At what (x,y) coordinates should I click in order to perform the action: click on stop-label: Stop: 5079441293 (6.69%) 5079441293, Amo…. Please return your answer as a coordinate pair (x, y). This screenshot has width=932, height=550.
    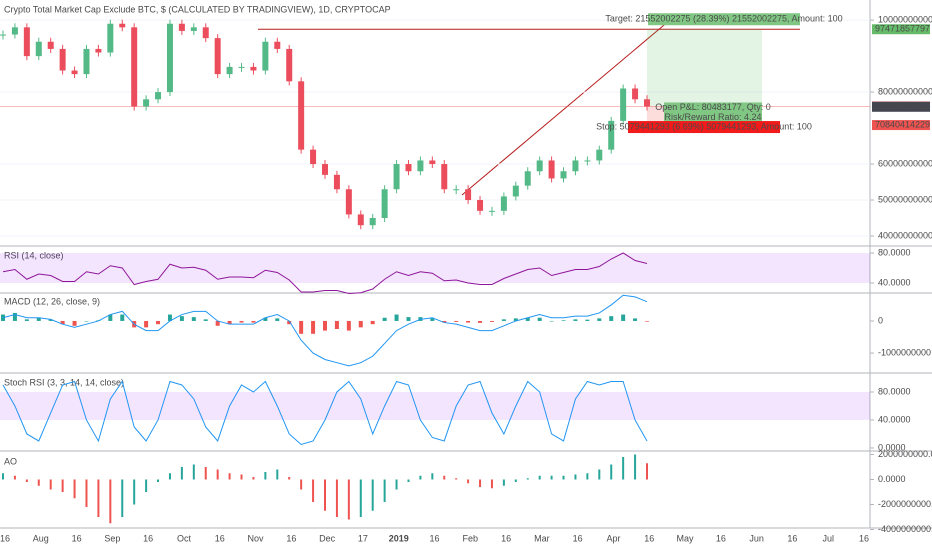
    Looking at the image, I should click on (704, 126).